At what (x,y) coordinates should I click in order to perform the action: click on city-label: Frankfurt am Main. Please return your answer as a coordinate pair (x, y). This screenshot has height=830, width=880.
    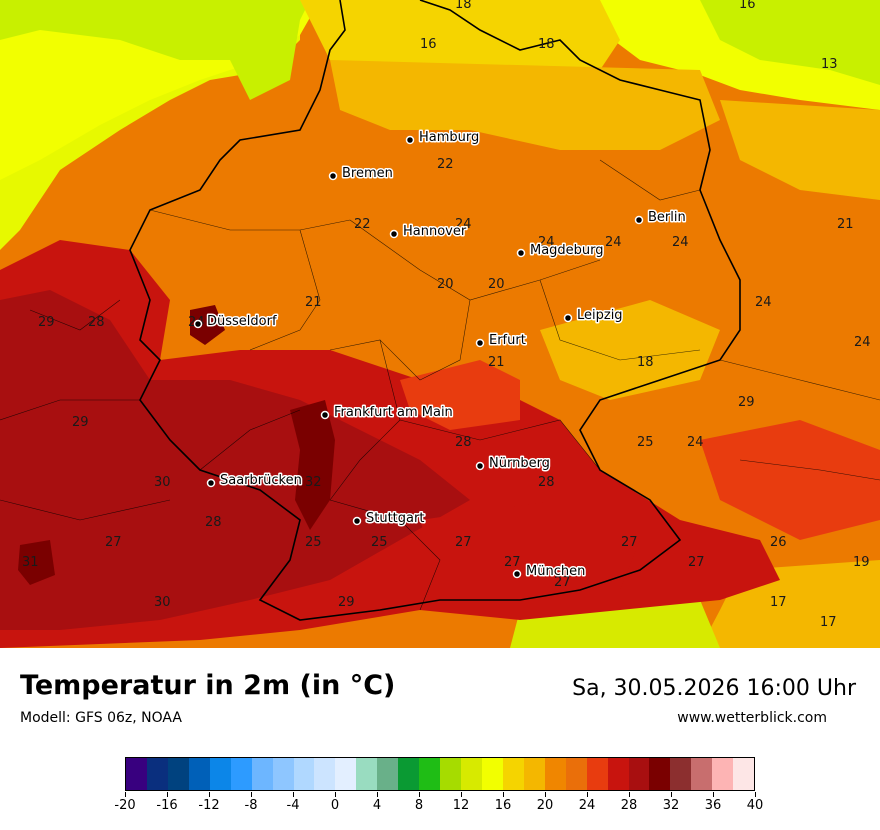
    Looking at the image, I should click on (393, 412).